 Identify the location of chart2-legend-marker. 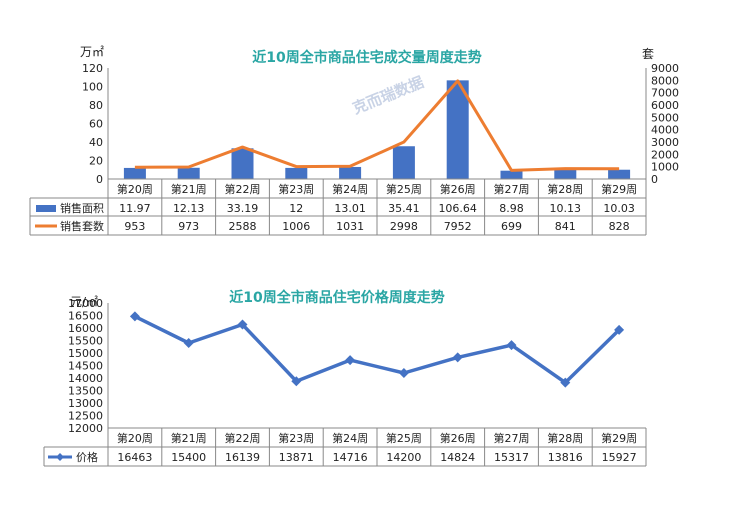
(60, 457).